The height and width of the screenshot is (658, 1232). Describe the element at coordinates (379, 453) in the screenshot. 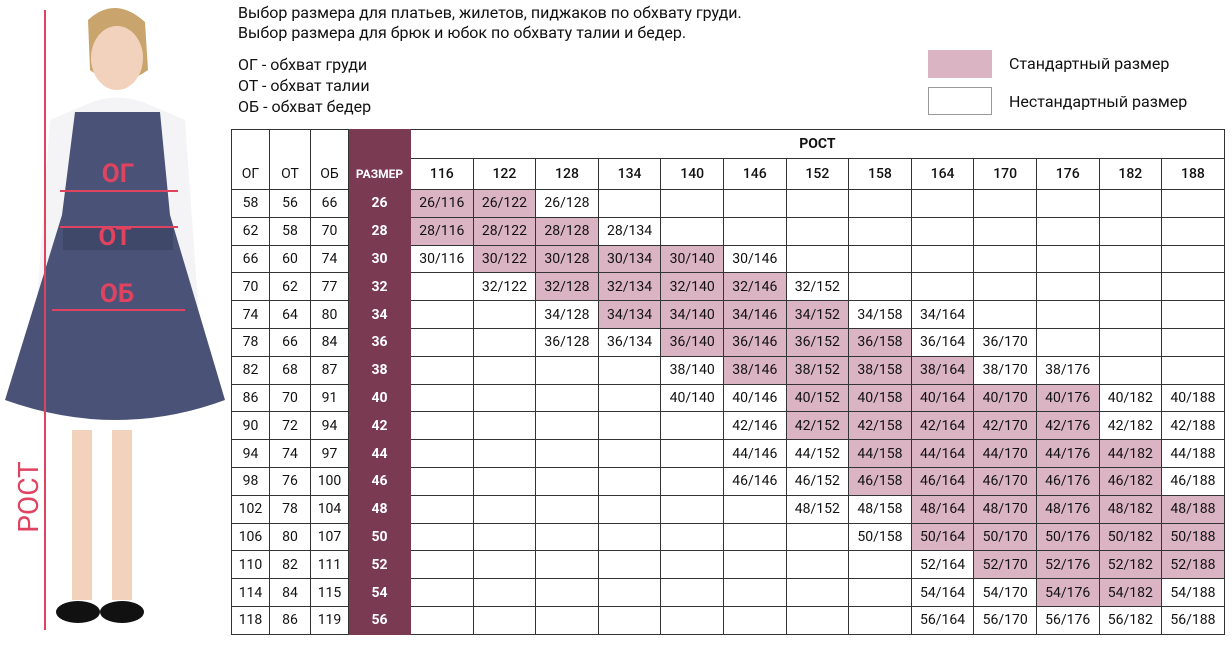

I see `size-cell: 44` at that location.